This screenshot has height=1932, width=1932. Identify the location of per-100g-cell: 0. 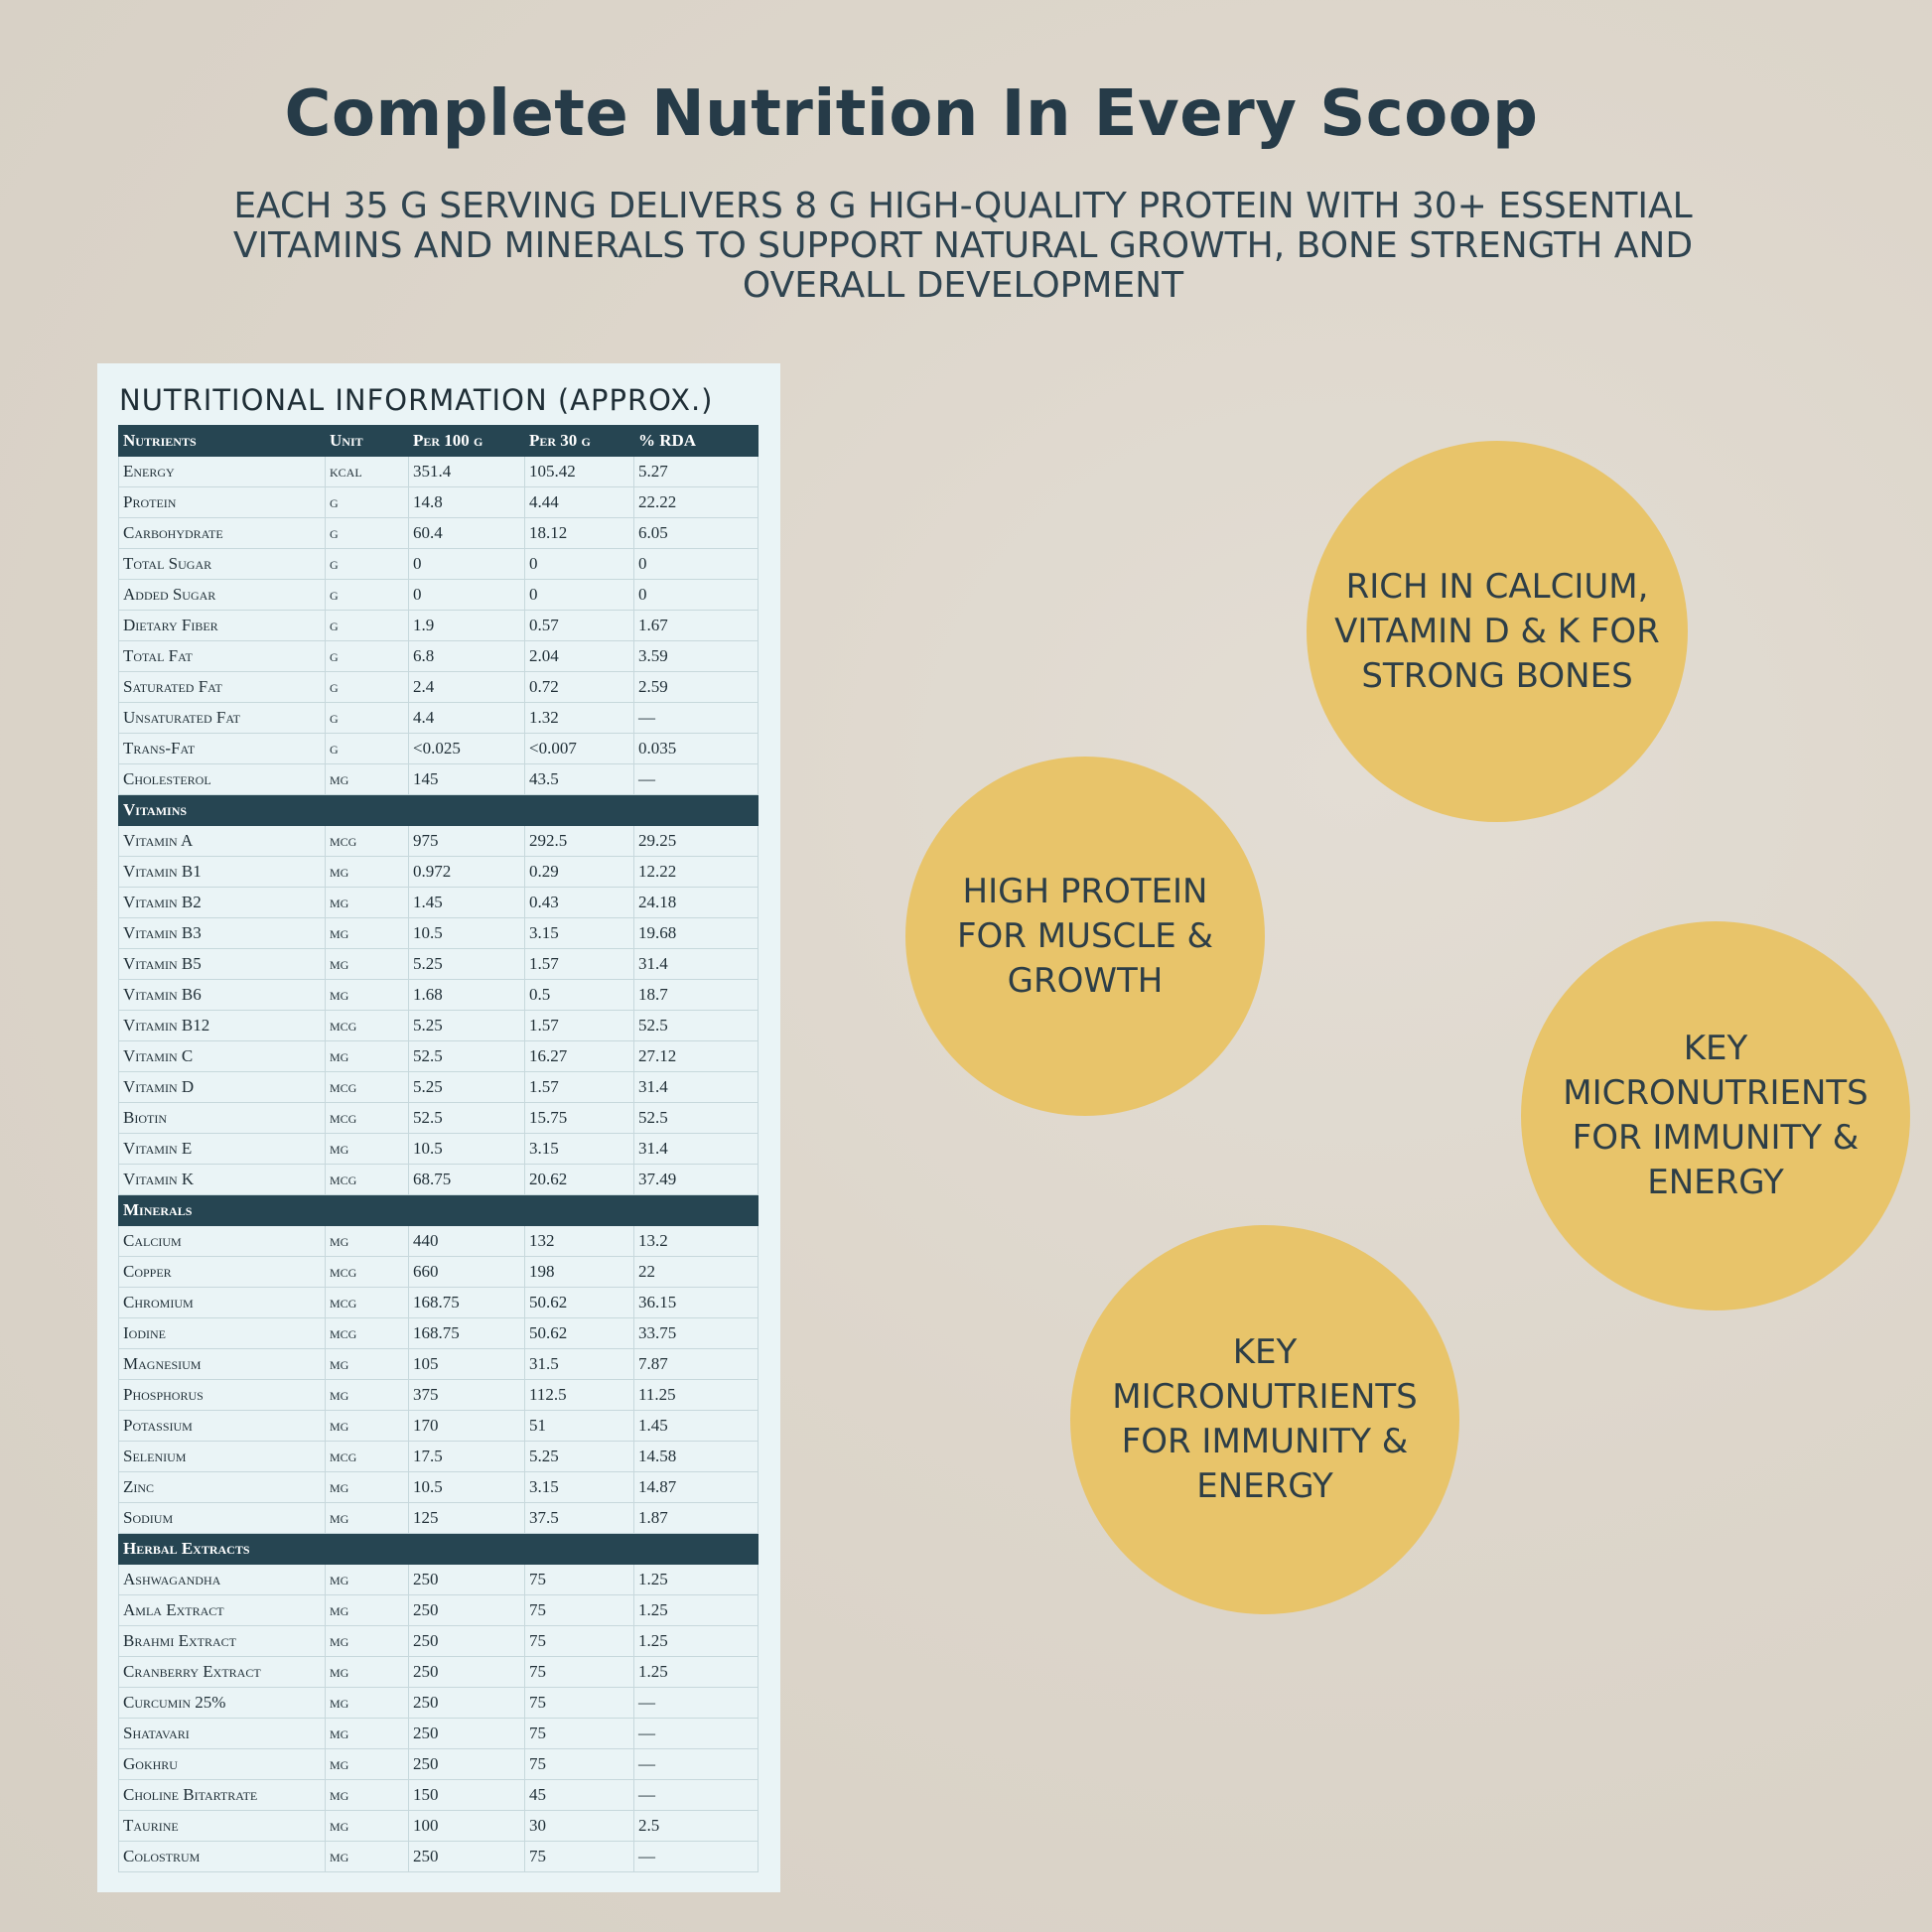
(466, 595).